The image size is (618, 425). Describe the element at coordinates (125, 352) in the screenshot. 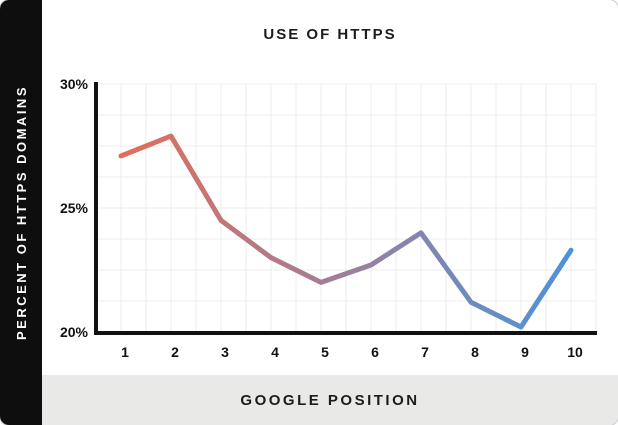

I see `x-tick-label: 1` at that location.